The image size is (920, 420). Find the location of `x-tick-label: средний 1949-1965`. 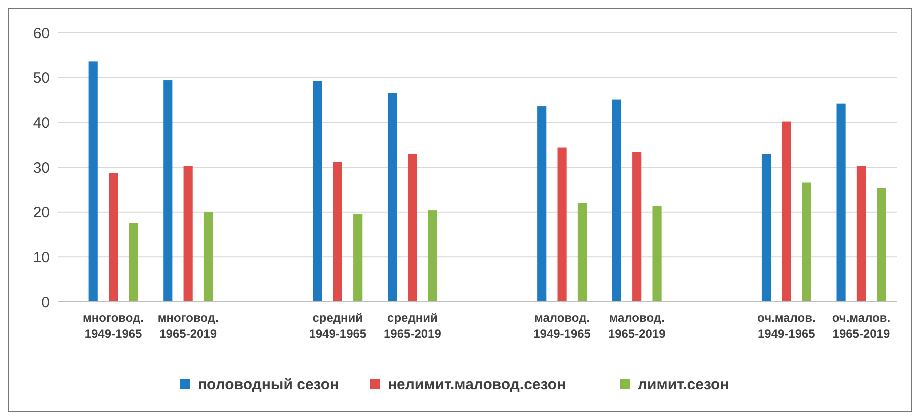

x-tick-label: средний 1949-1965 is located at coordinates (338, 326).